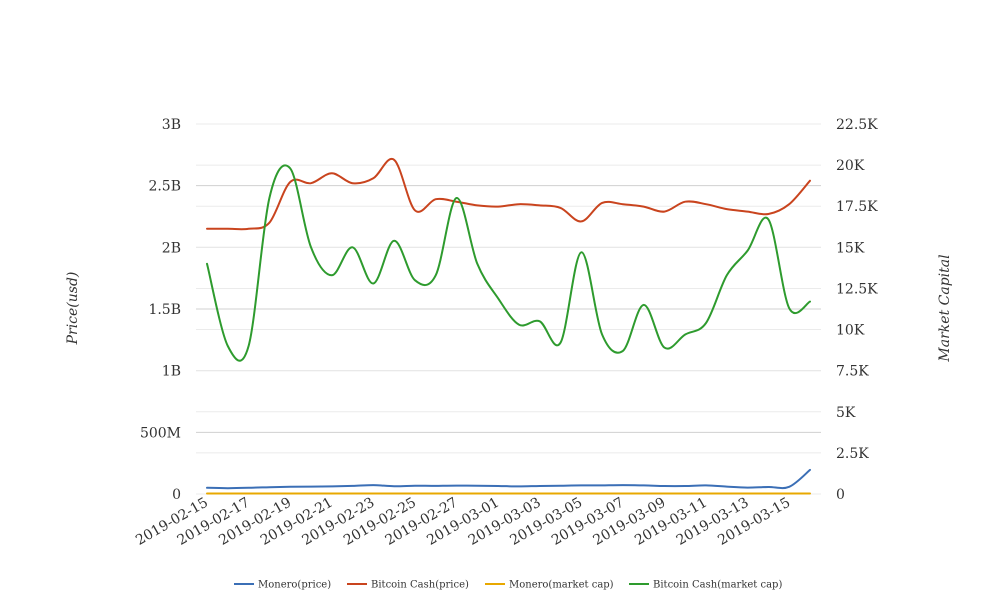 Image resolution: width=1008 pixels, height=616 pixels. What do you see at coordinates (508, 479) in the screenshot?
I see `series-line-monero-price` at bounding box center [508, 479].